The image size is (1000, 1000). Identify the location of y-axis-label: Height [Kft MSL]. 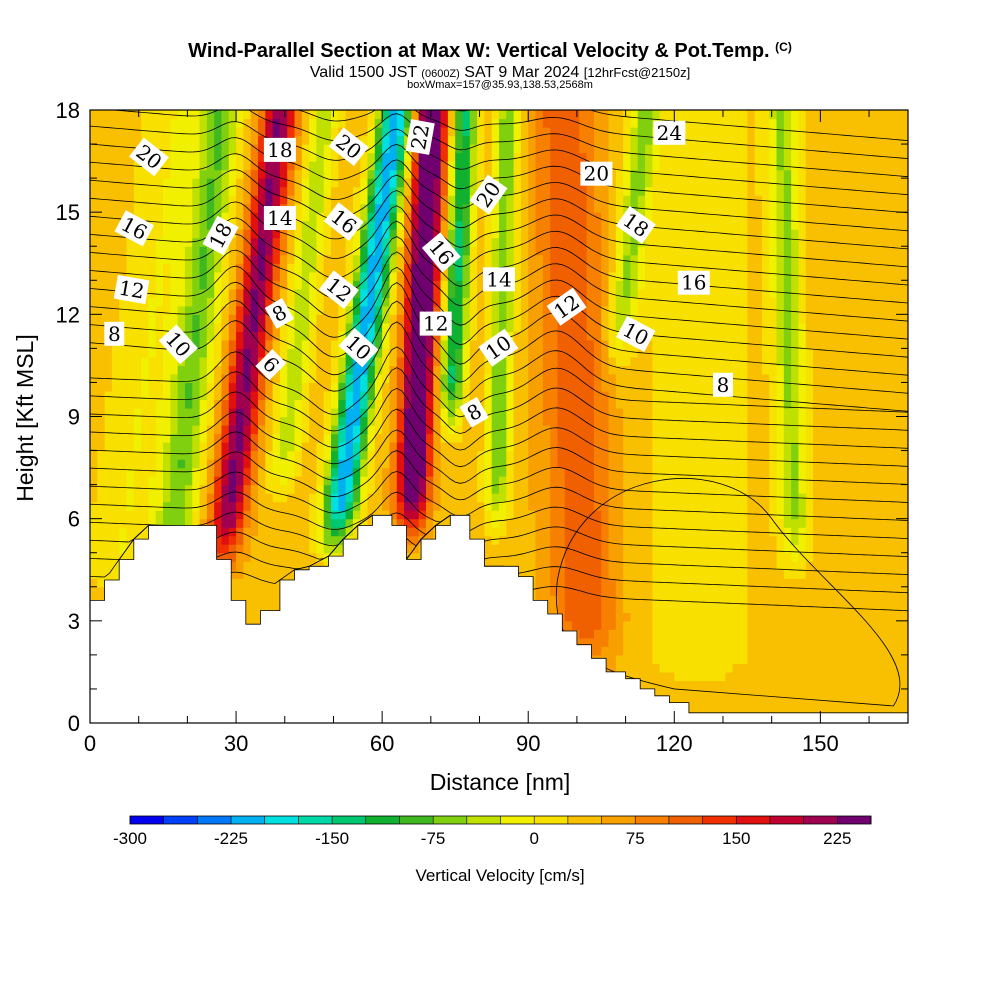
(25, 417).